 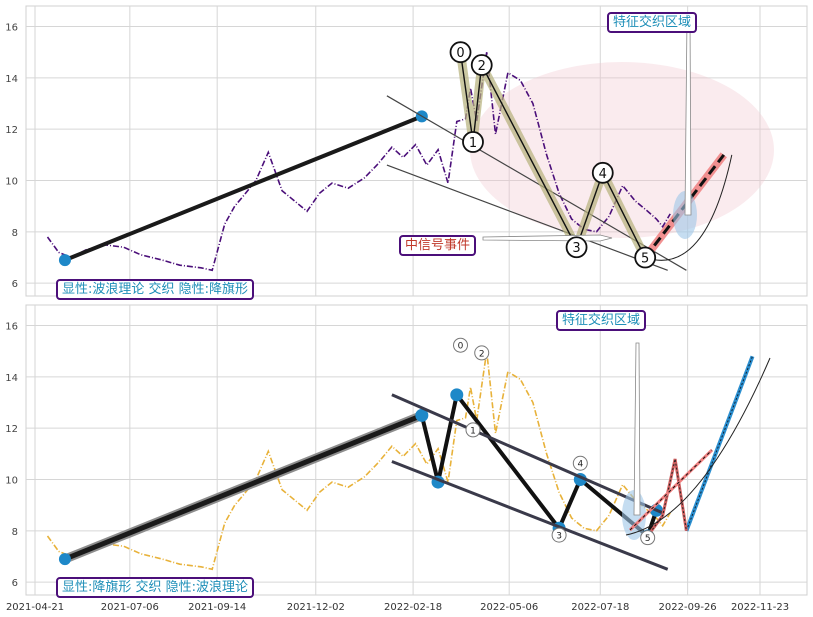 I want to click on wave-line, so click(x=552, y=155).